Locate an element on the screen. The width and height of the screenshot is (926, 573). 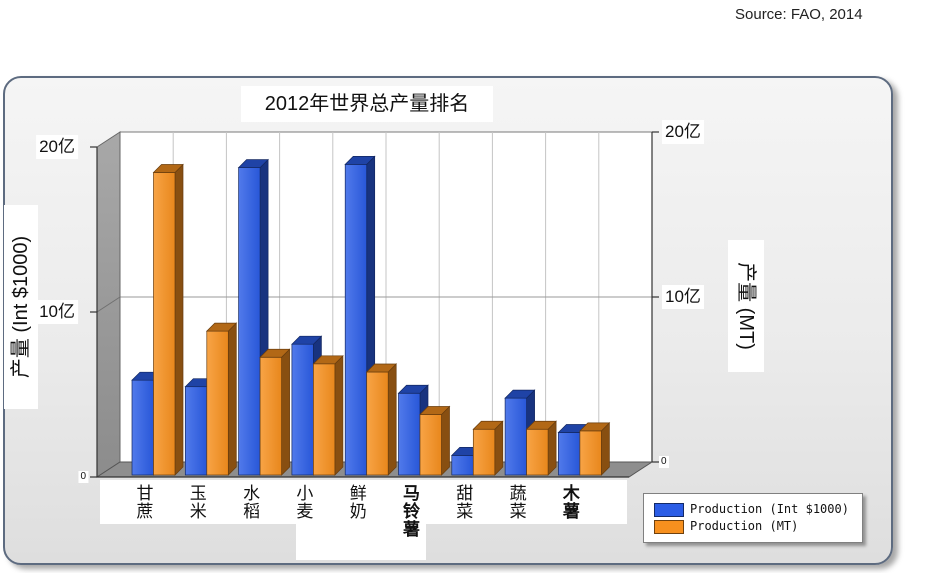
y-axis-label-left: 产量 (Int $1000) is located at coordinates (21, 307).